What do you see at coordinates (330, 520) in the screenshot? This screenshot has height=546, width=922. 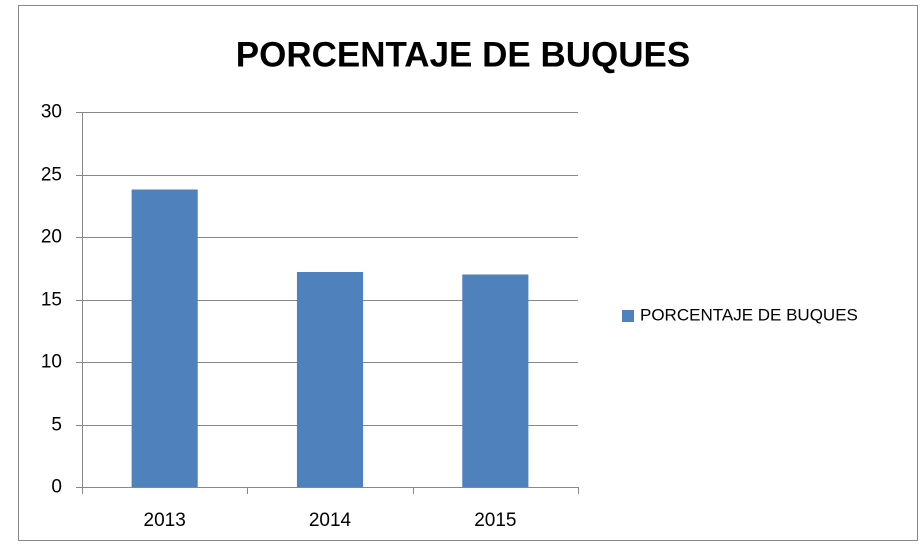 I see `x-tick-label: 2014` at bounding box center [330, 520].